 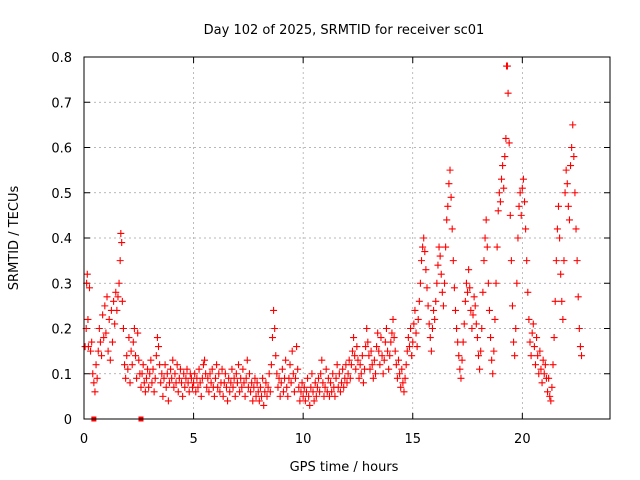 What do you see at coordinates (68, 420) in the screenshot?
I see `y-tick-label: 0` at bounding box center [68, 420].